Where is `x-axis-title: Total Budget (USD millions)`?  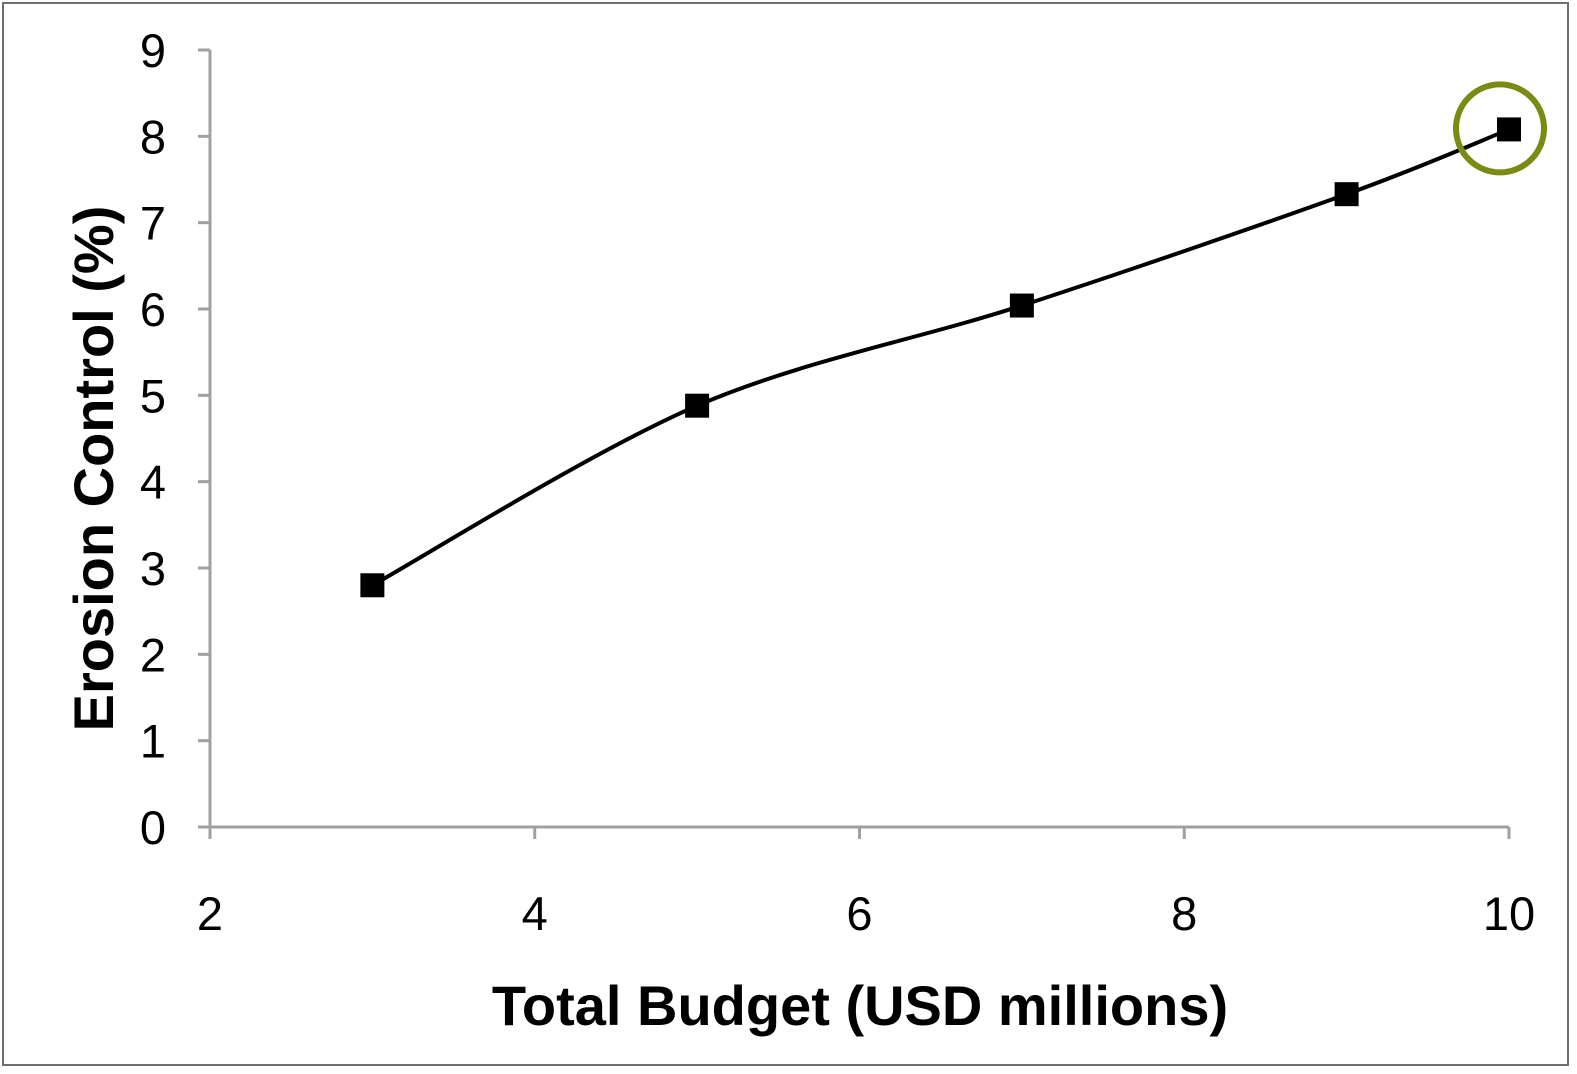
x-axis-title: Total Budget (USD millions) is located at coordinates (860, 1005).